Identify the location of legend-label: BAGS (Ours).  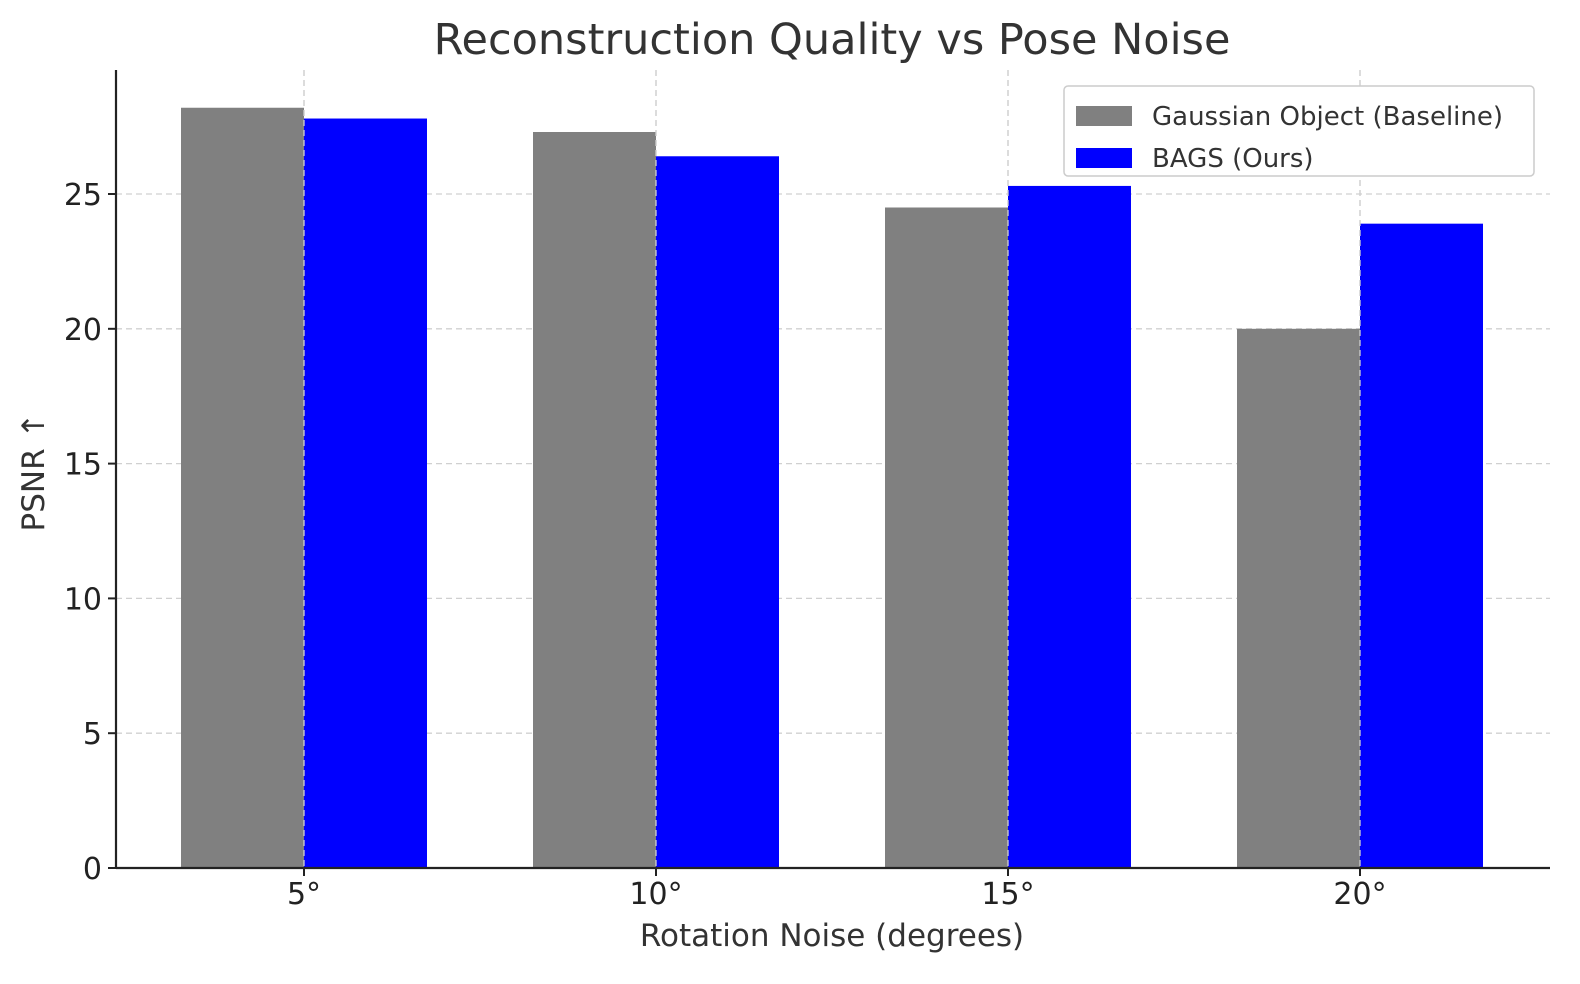
(1233, 159).